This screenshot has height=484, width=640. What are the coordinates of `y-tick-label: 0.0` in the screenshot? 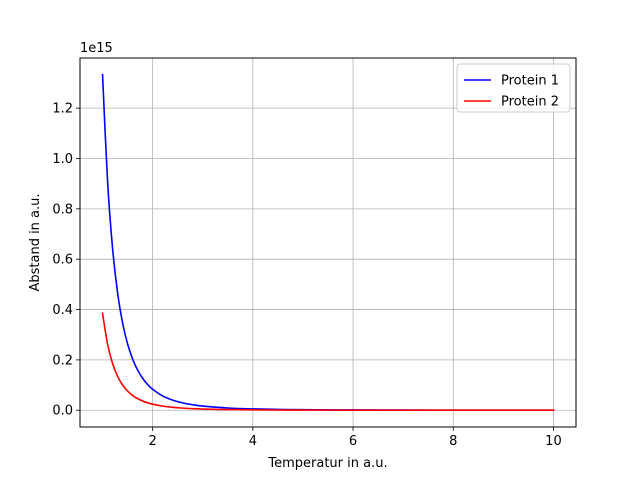 It's located at (62, 411).